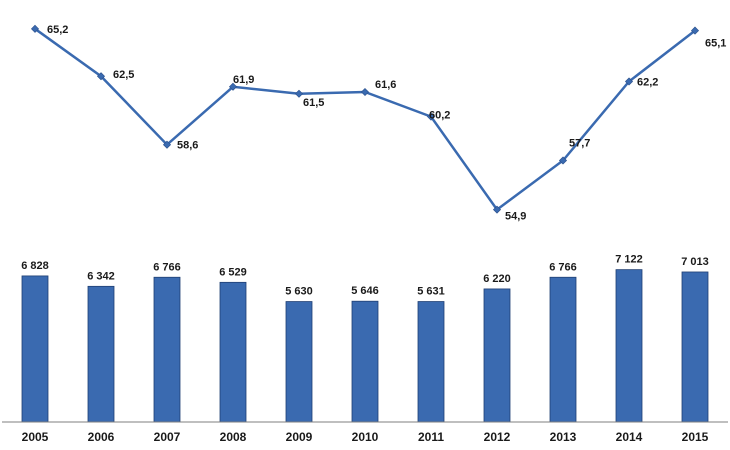 The image size is (730, 450). What do you see at coordinates (431, 362) in the screenshot?
I see `bar-2011` at bounding box center [431, 362].